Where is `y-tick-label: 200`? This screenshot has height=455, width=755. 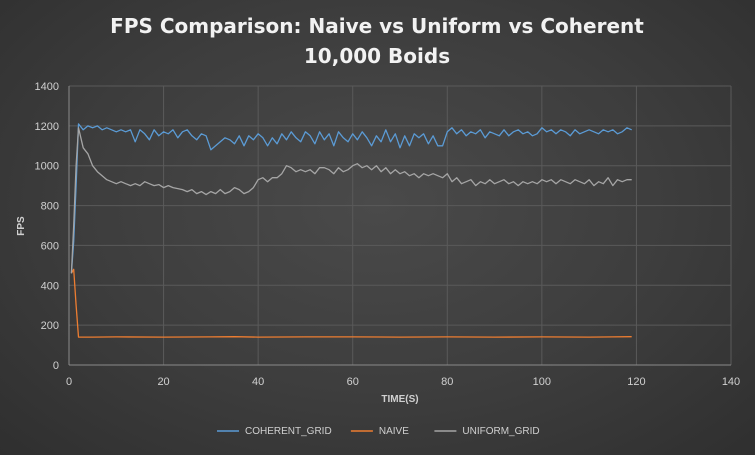 y-tick-label: 200 is located at coordinates (50, 326).